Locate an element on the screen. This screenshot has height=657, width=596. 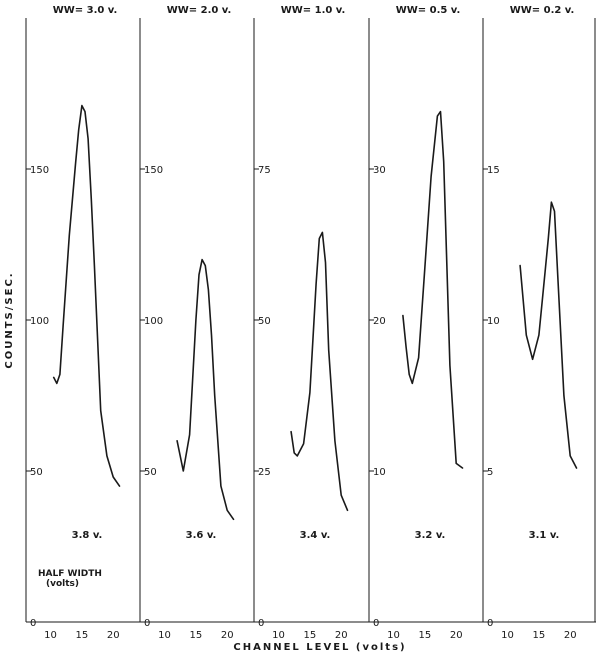
half-width-label: 3.2 v. is located at coordinates (430, 535).